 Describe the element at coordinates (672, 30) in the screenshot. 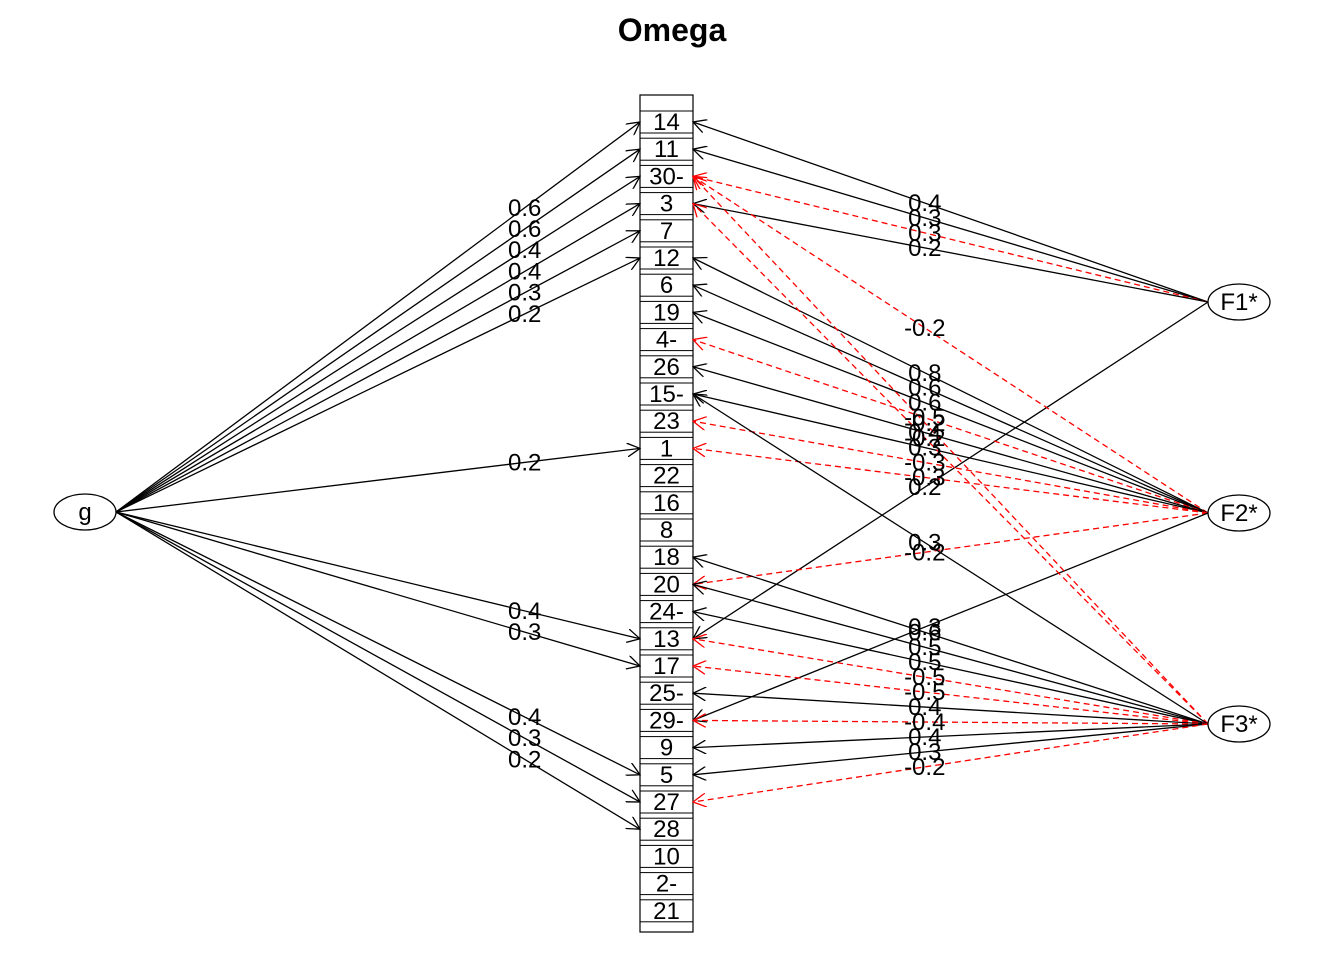

I see `diagram-title: Omega` at that location.